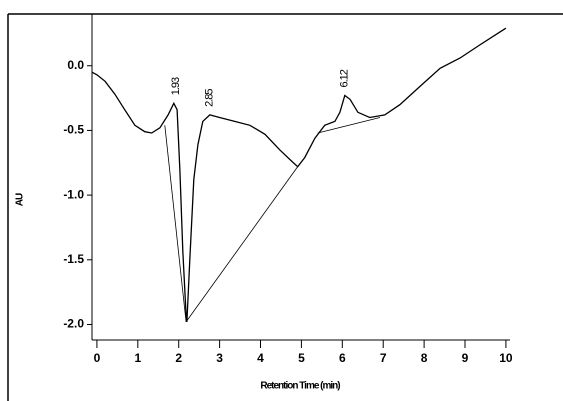 The width and height of the screenshot is (563, 401). I want to click on x-tick-label: 1, so click(137, 358).